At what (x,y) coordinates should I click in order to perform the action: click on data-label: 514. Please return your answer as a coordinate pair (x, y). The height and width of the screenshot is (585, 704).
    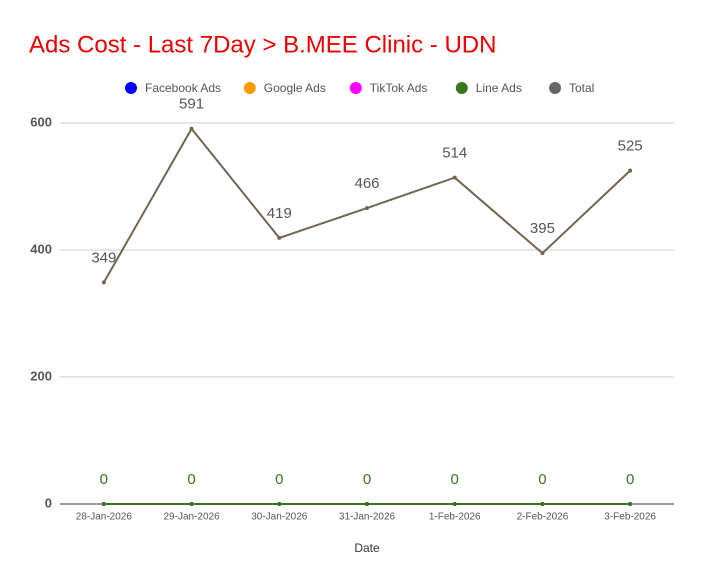
    Looking at the image, I should click on (454, 153).